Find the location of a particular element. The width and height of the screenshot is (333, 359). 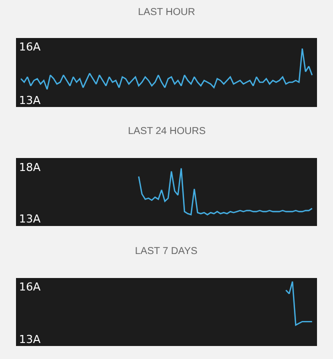

chart-title: LAST 7 DAYS is located at coordinates (166, 251).